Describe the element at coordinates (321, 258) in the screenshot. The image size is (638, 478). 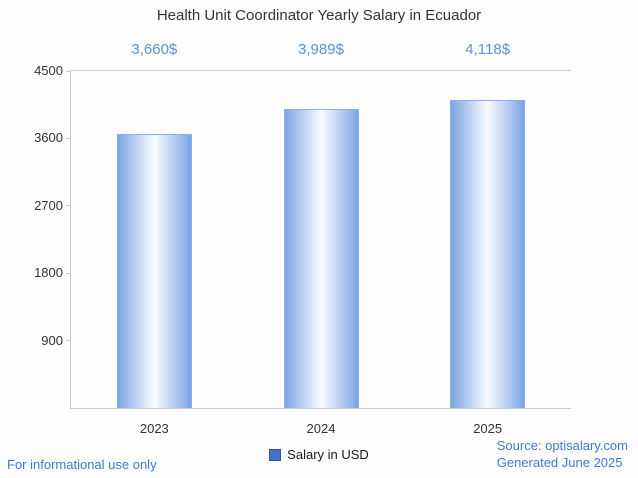
I see `salary-bar-2024` at that location.